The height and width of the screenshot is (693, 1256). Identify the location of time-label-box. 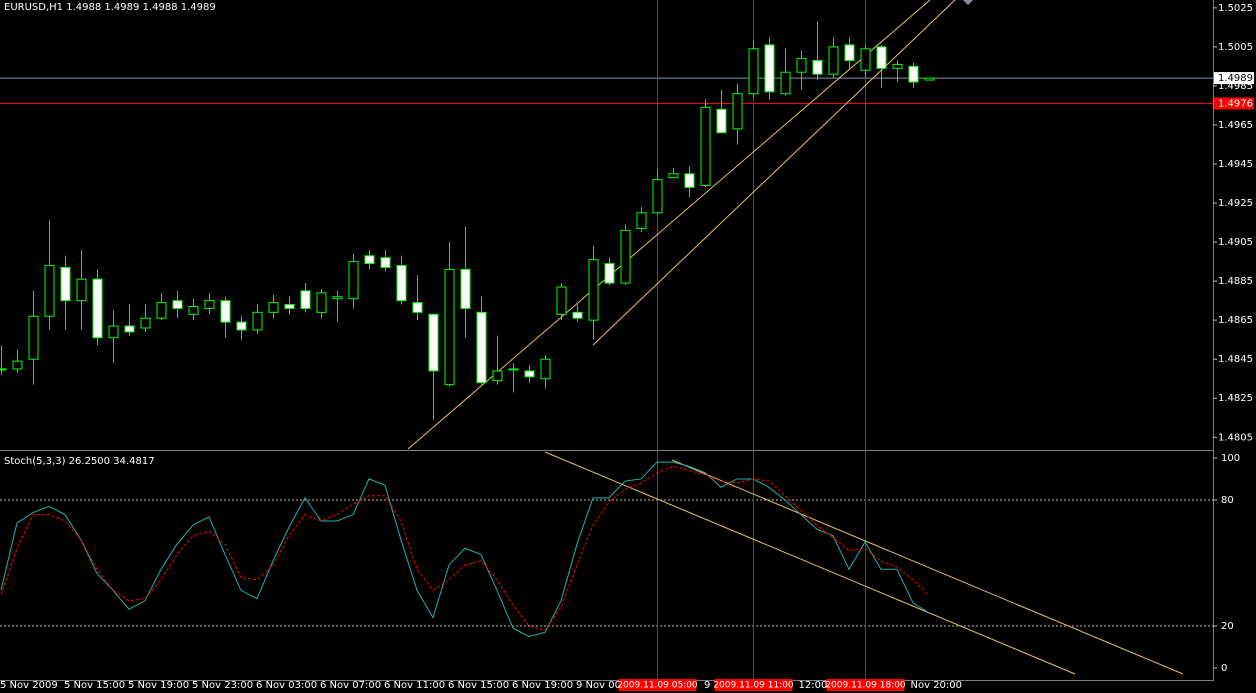
(657, 685).